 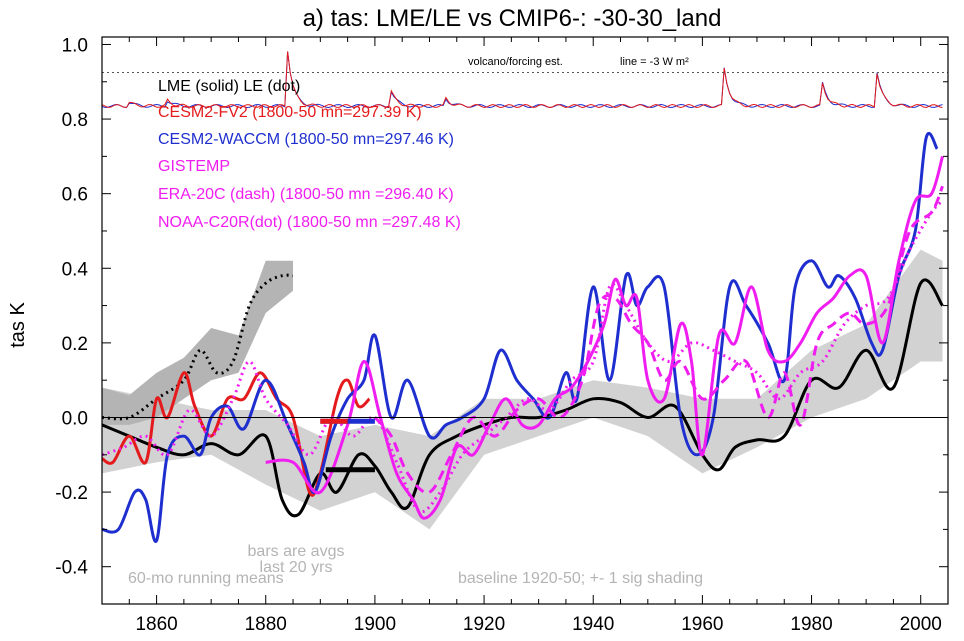 I want to click on x-tick-label: 1860, so click(x=156, y=624).